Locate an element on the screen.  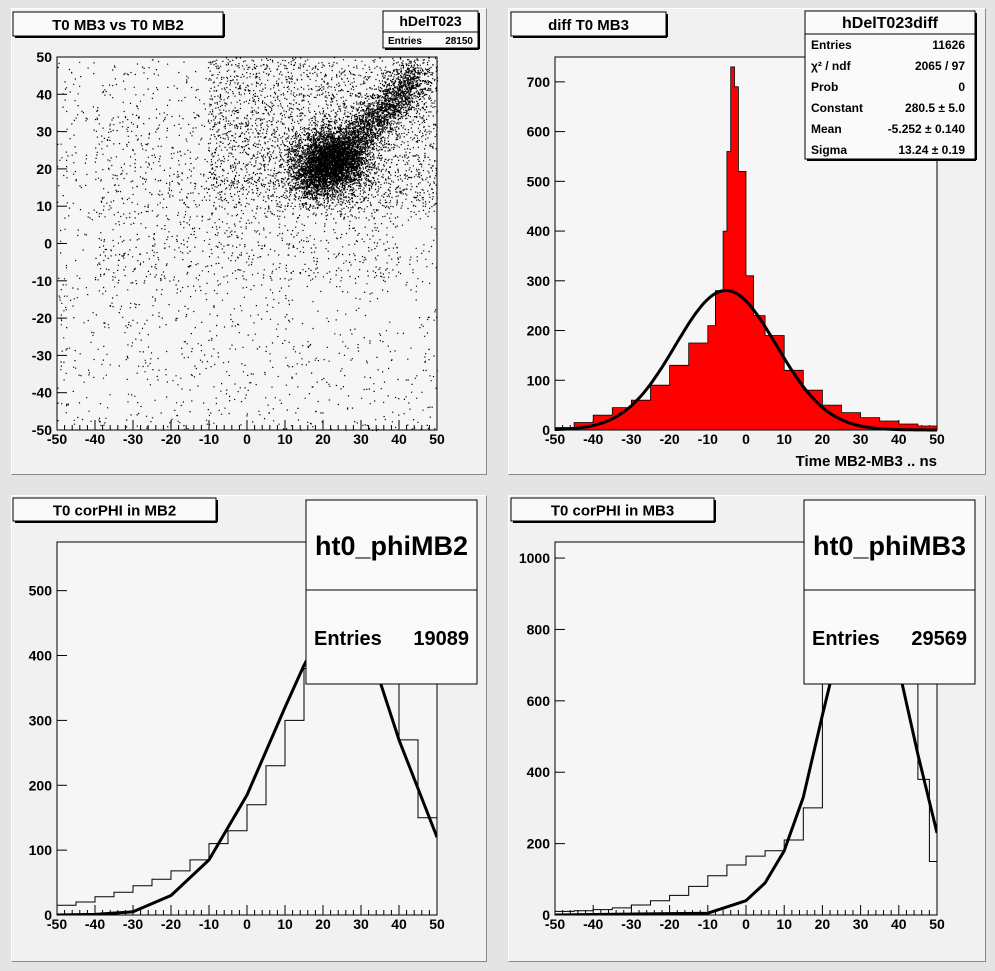
y-tick-label: -40 is located at coordinates (42, 393).